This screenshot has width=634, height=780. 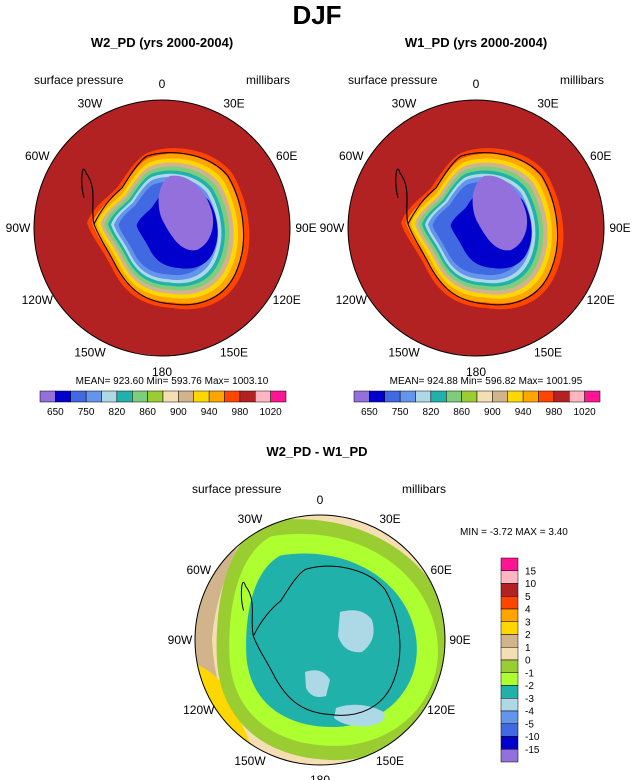 What do you see at coordinates (270, 412) in the screenshot?
I see `colorbar-tick-label: 1020` at bounding box center [270, 412].